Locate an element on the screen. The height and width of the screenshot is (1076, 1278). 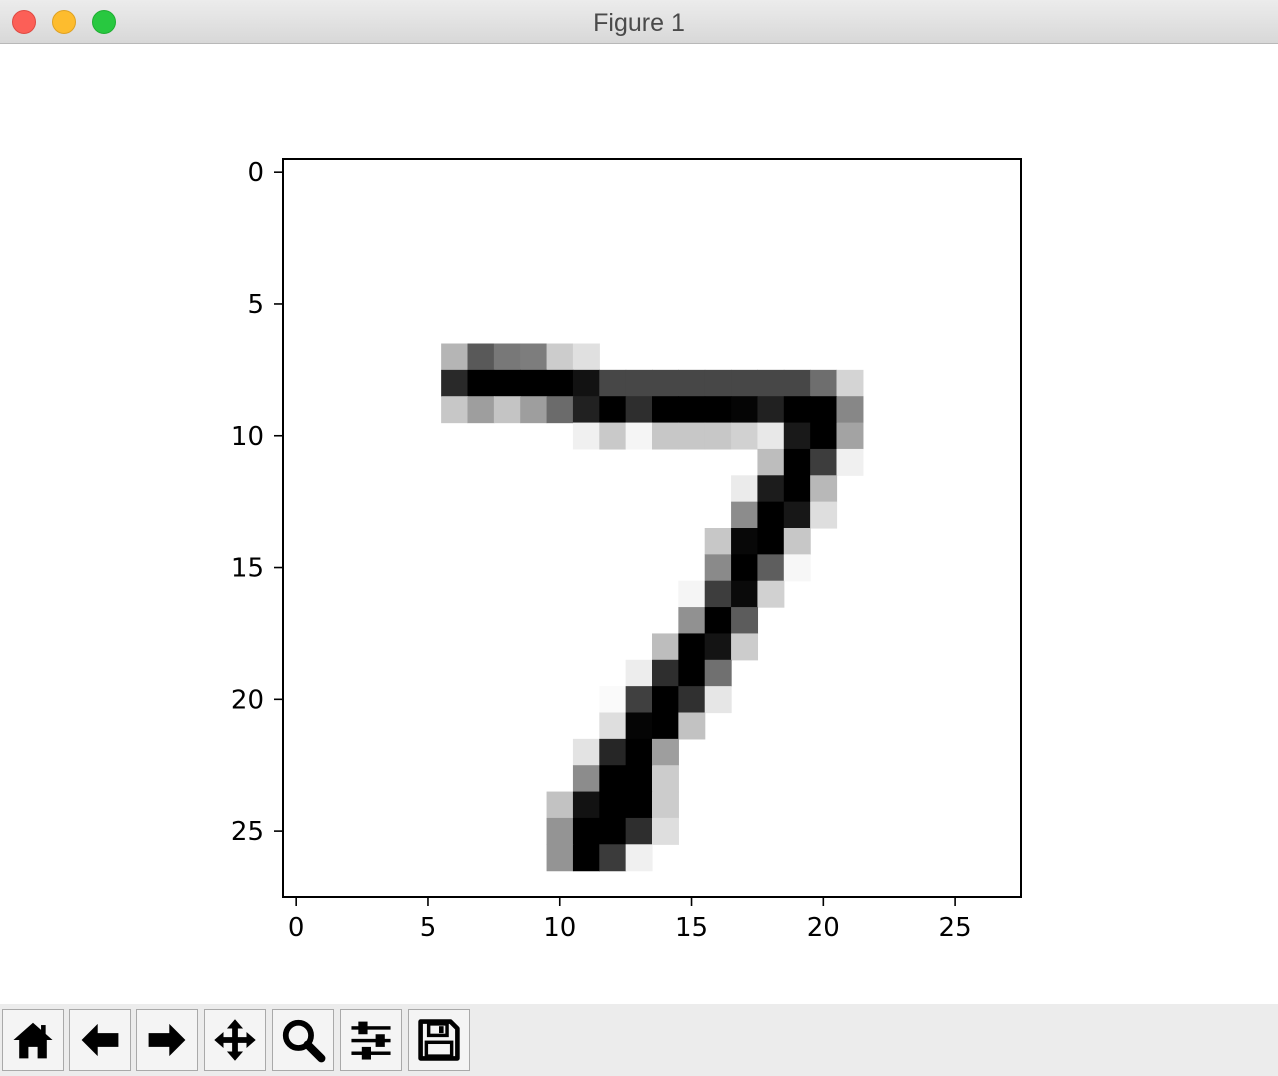
close-window-button is located at coordinates (24, 22).